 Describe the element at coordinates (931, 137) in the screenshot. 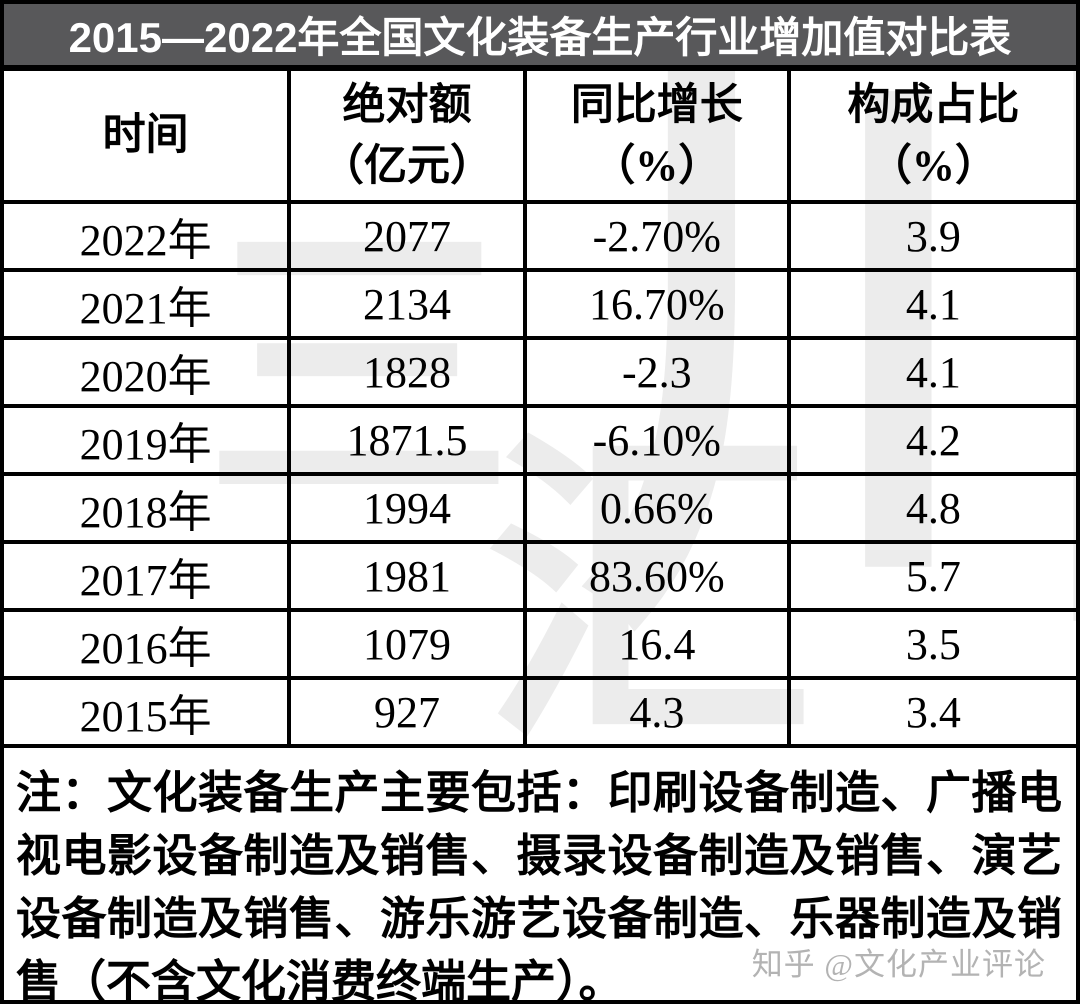

I see `column-header-share: 构成占比 （%）` at that location.